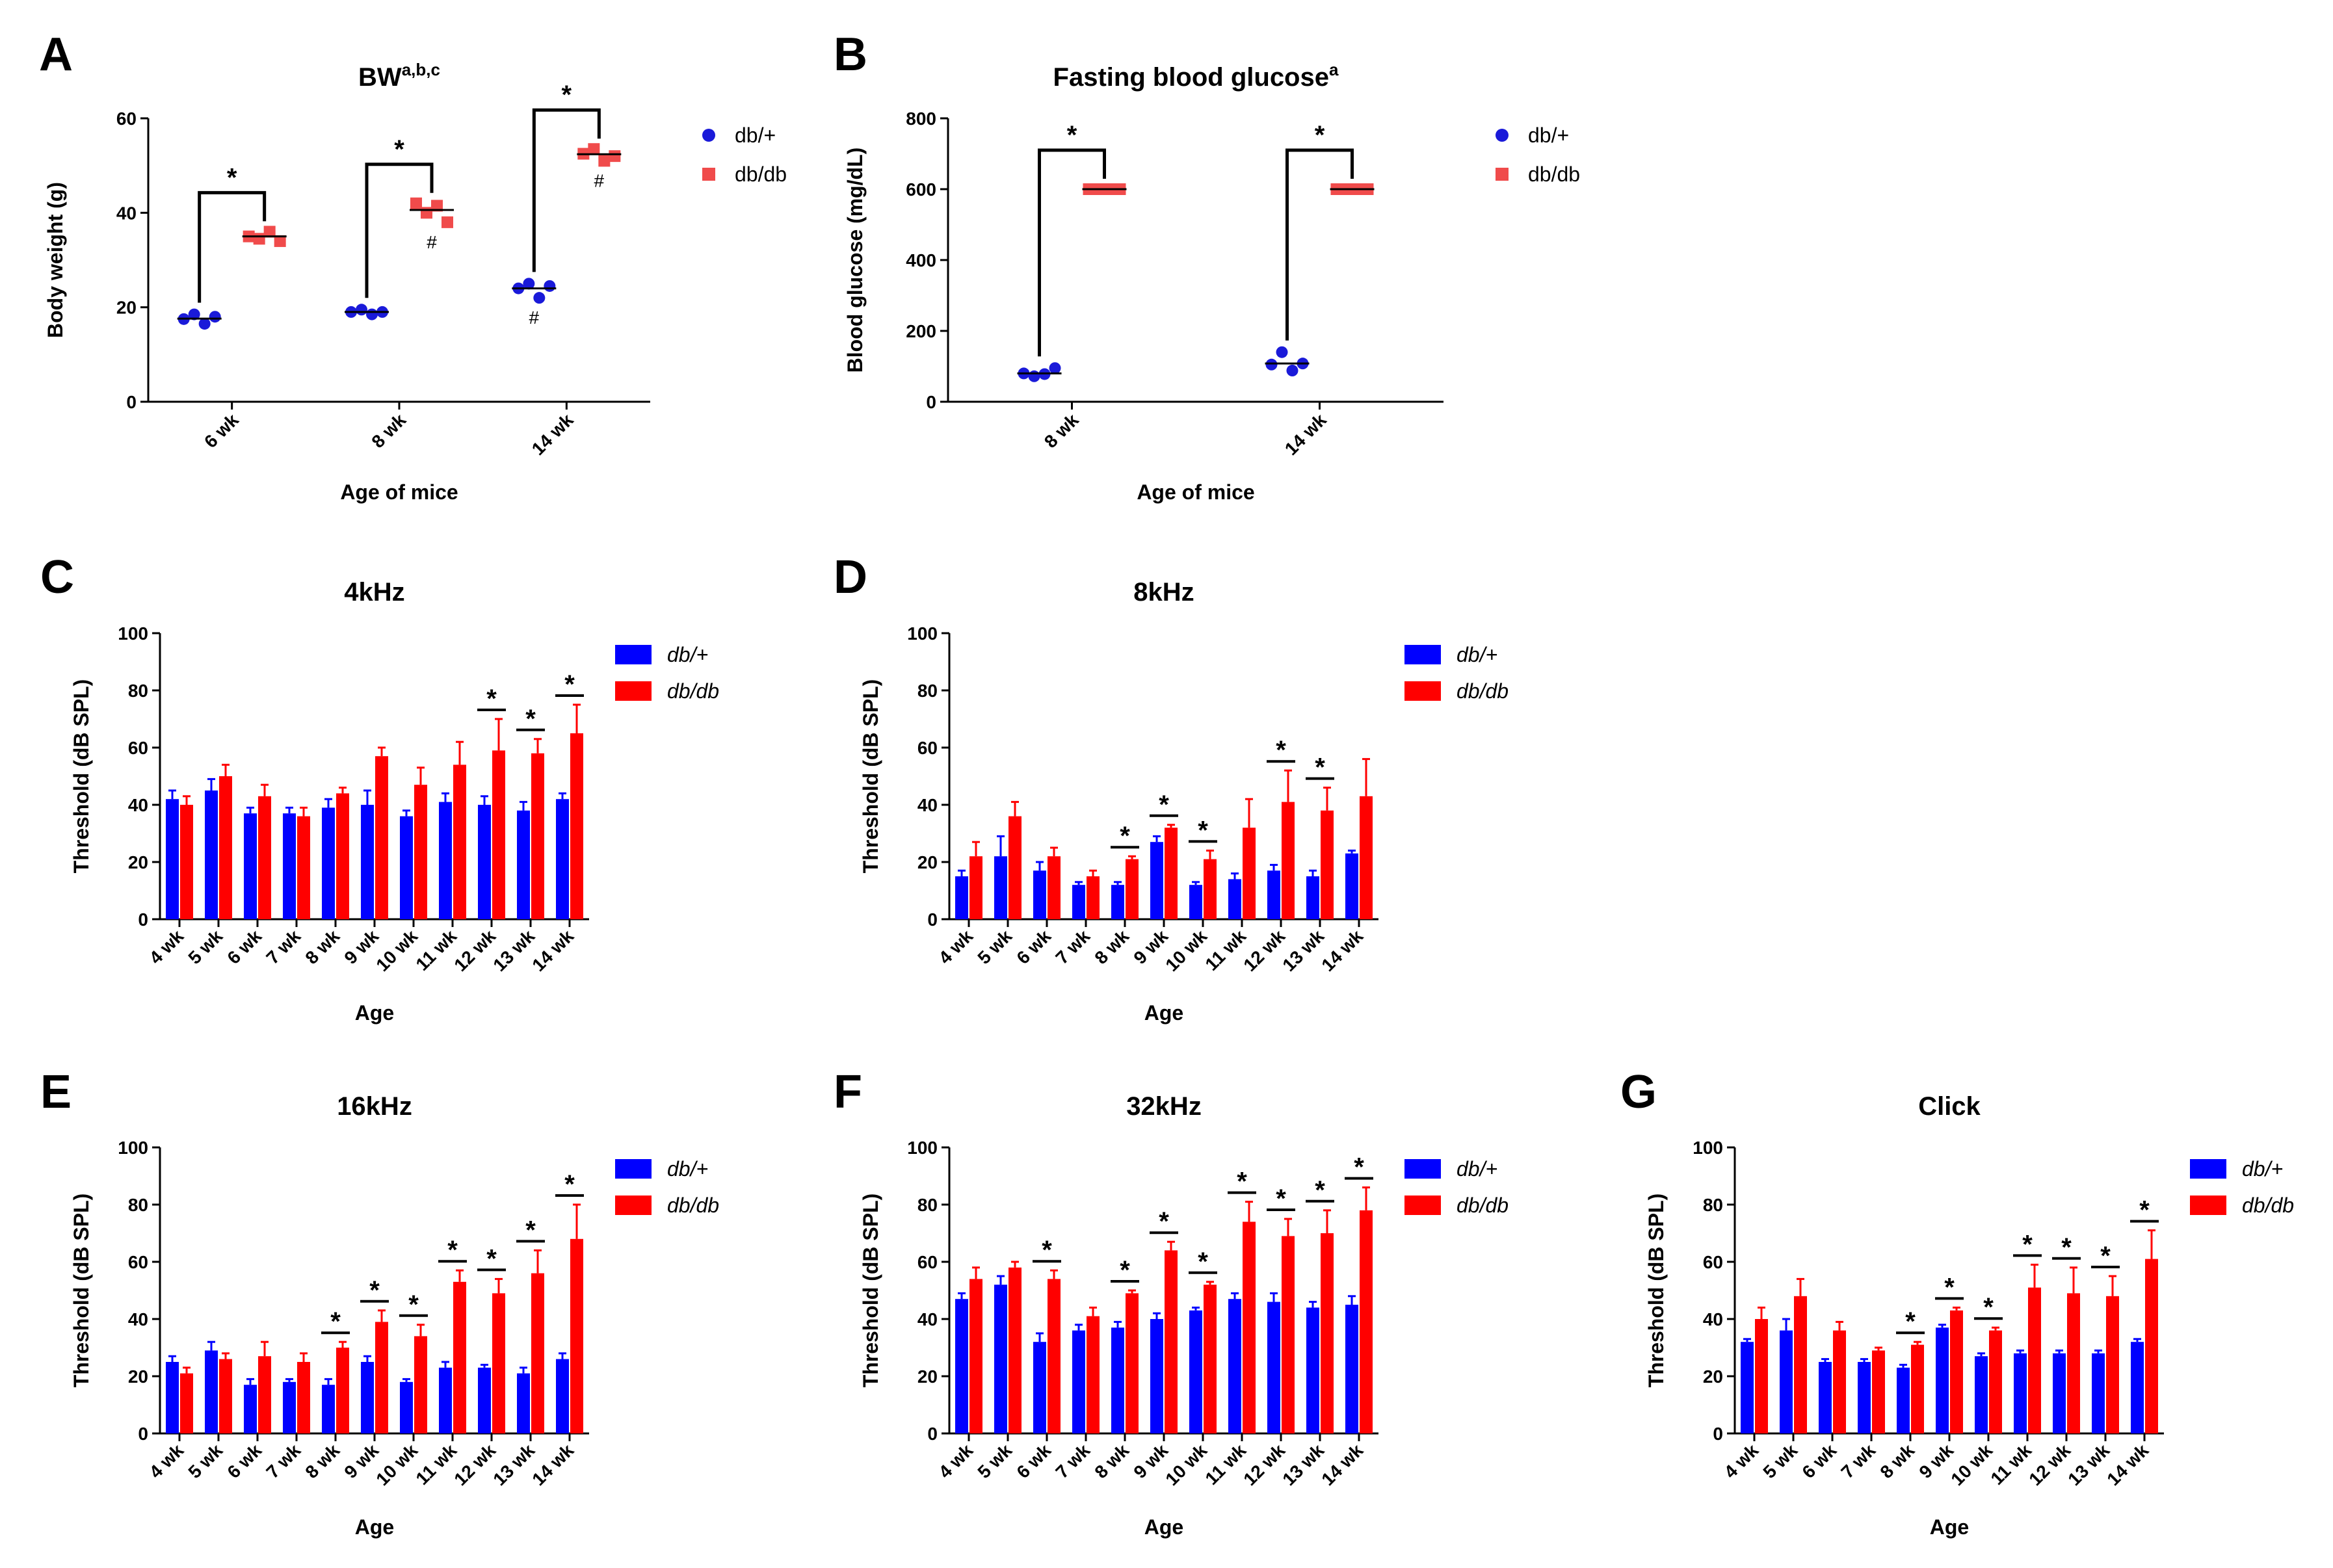  What do you see at coordinates (56, 55) in the screenshot?
I see `panel-letter: A` at bounding box center [56, 55].